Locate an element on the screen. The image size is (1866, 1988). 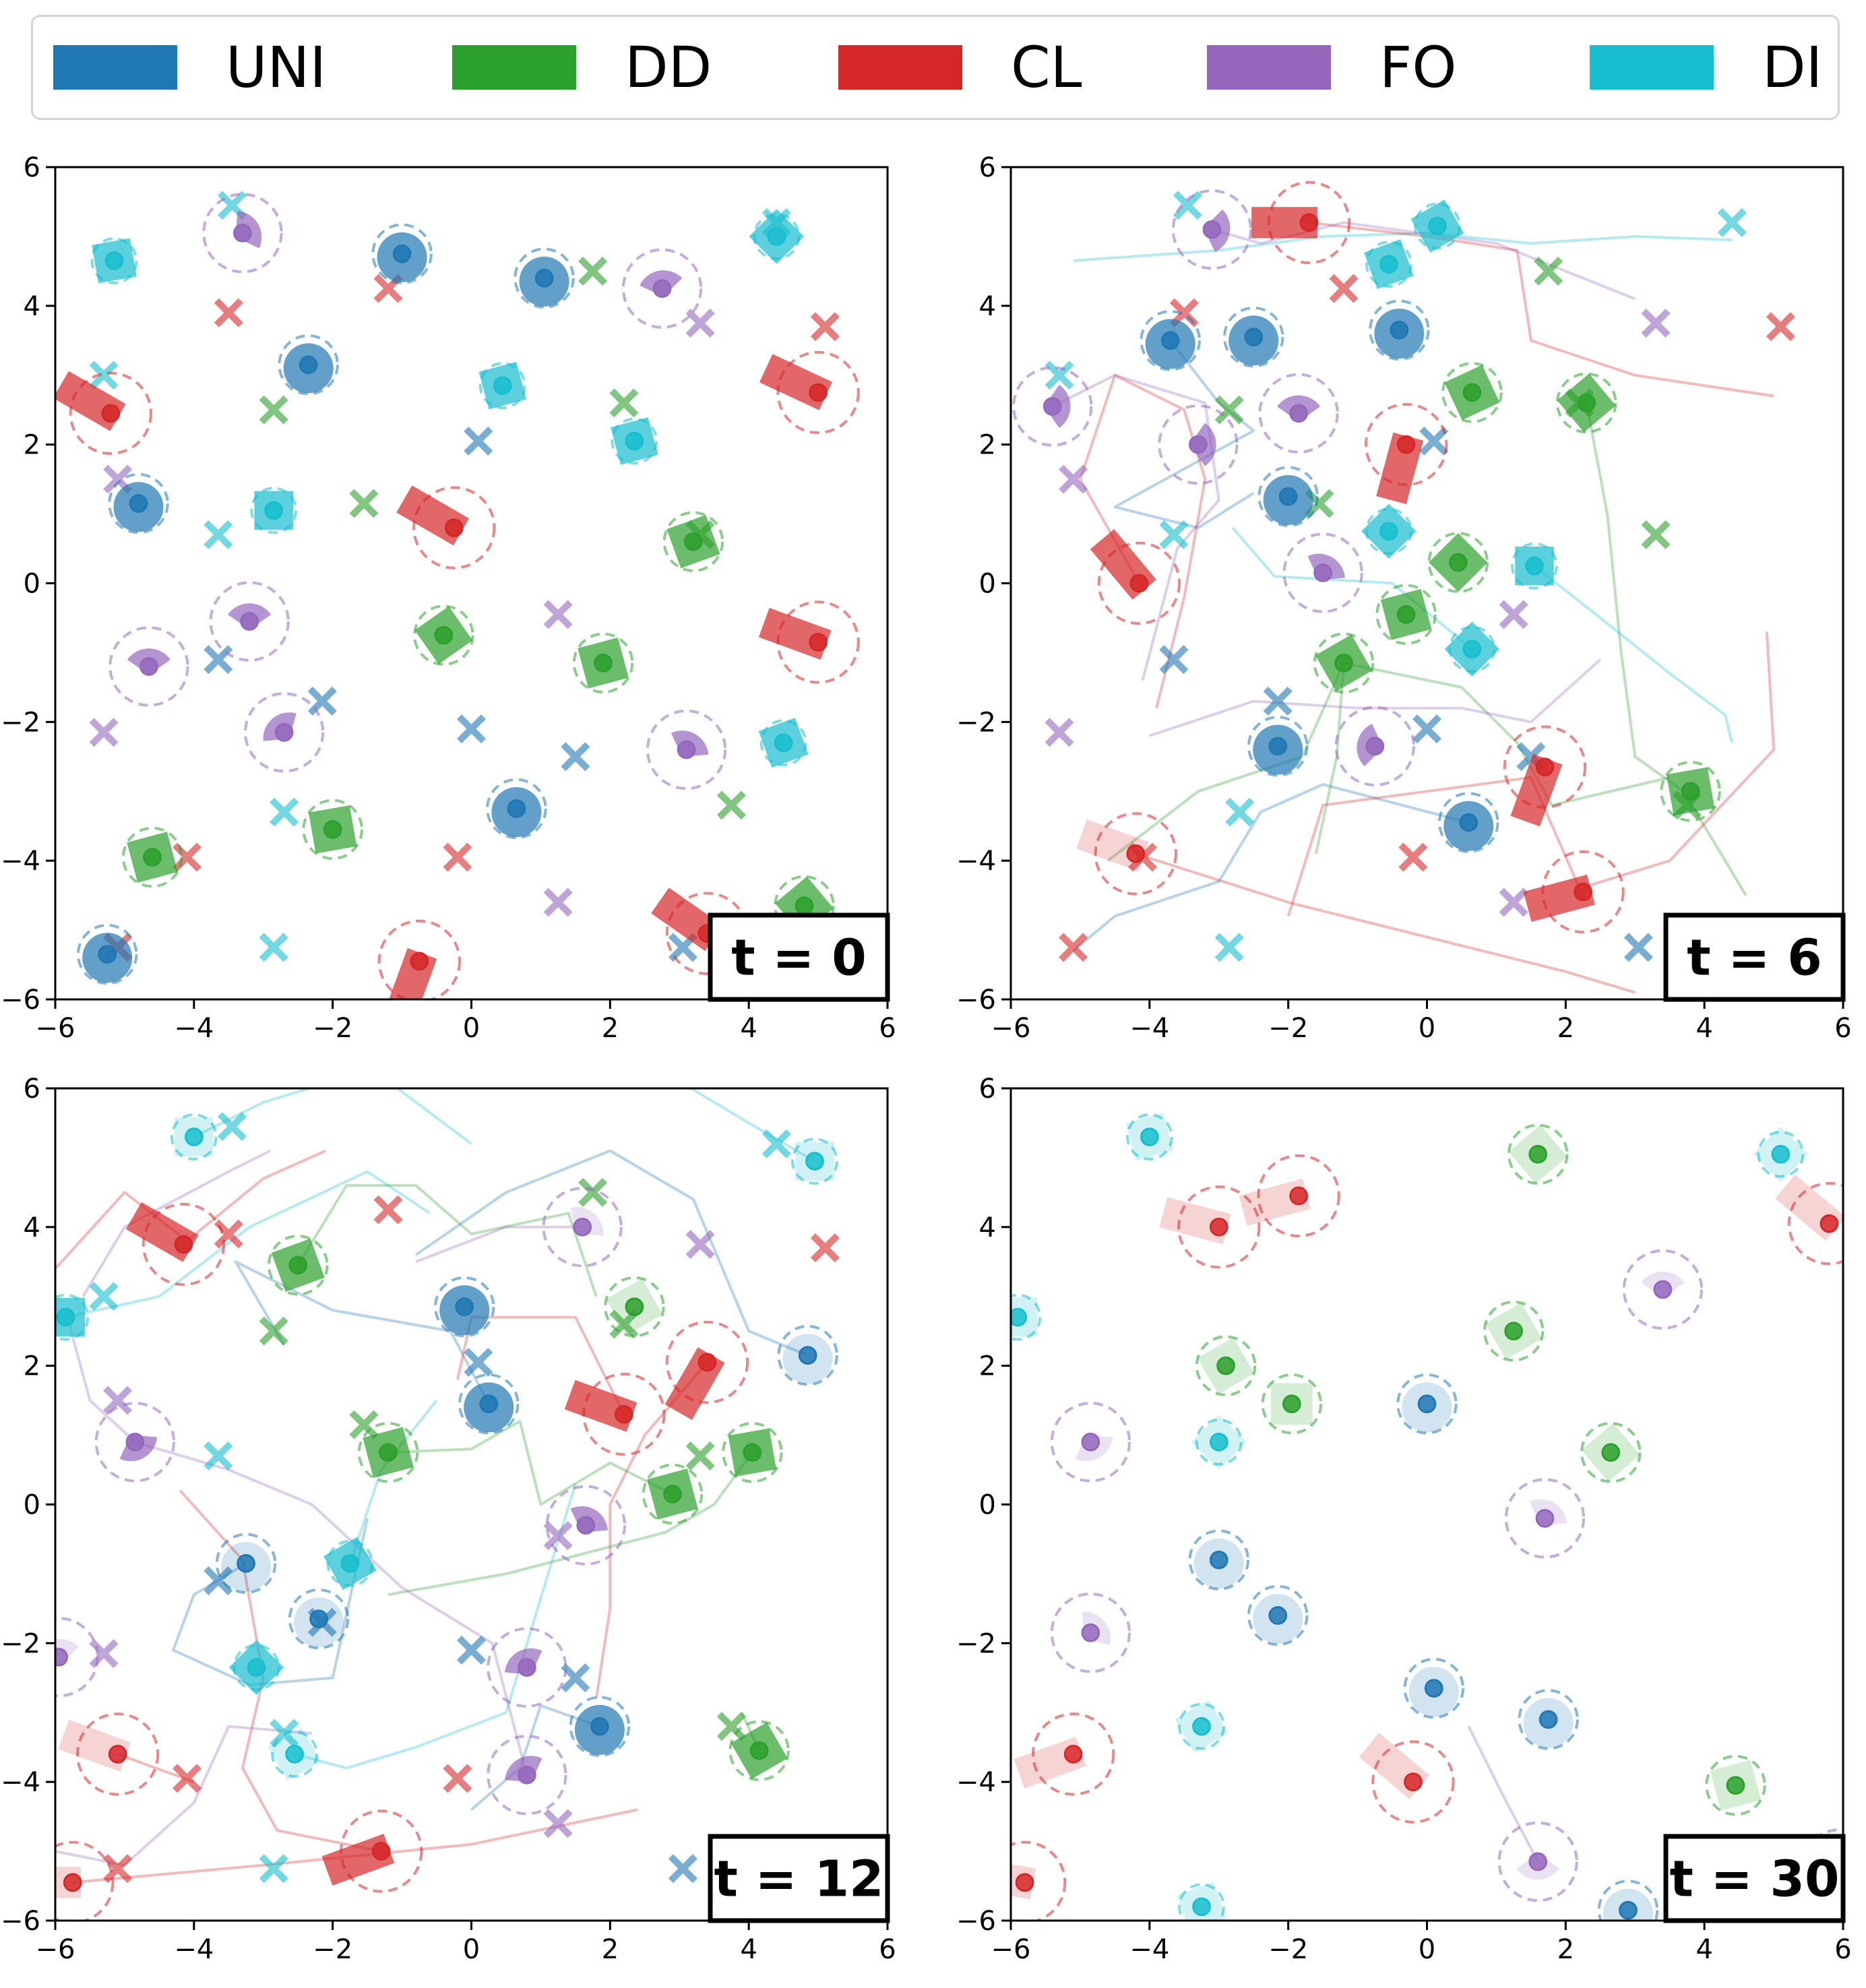
y-tick-label: 0 is located at coordinates (987, 584).